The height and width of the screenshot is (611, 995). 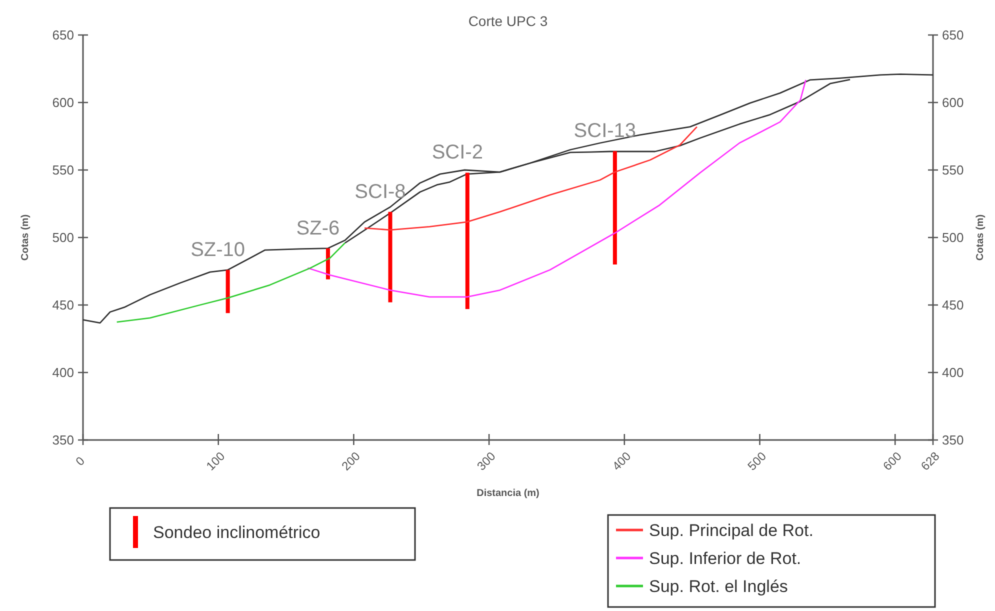 I want to click on y-tick-label: 350, so click(x=63, y=440).